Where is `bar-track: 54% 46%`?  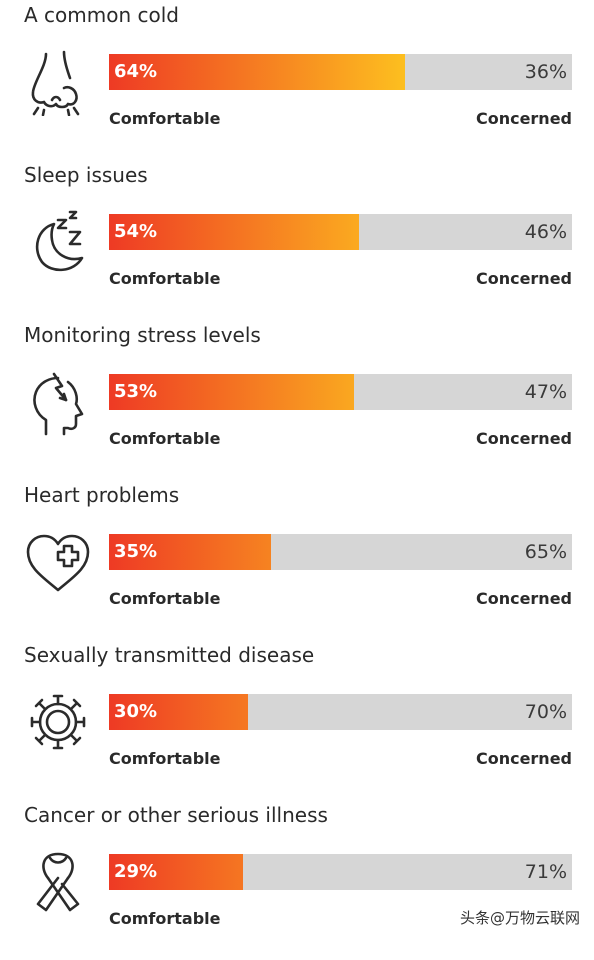 bar-track: 54% 46% is located at coordinates (340, 232).